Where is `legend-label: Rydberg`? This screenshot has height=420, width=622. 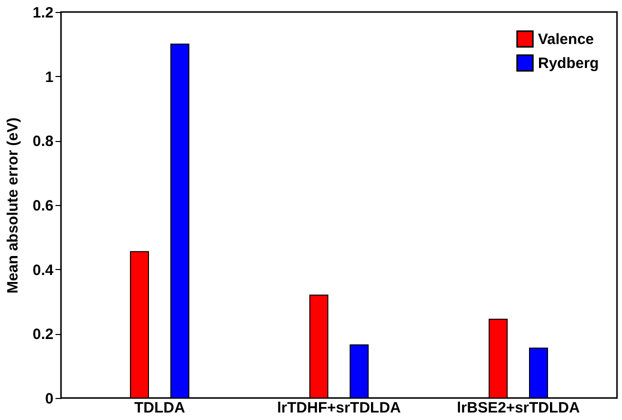
legend-label: Rydberg is located at coordinates (568, 63).